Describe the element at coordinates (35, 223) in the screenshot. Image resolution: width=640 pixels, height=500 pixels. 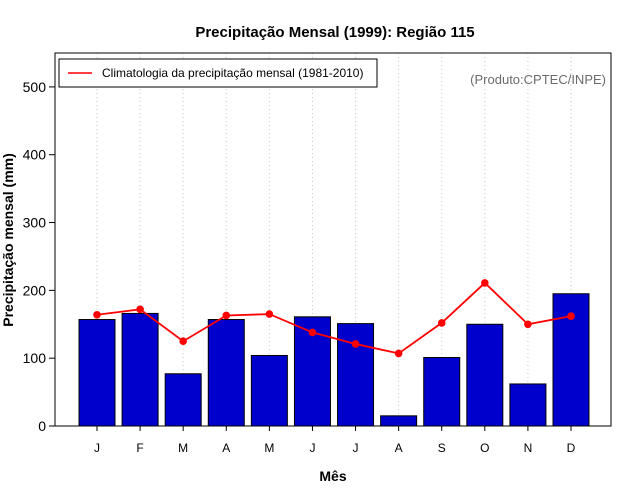
I see `y-tick-label: 300` at that location.